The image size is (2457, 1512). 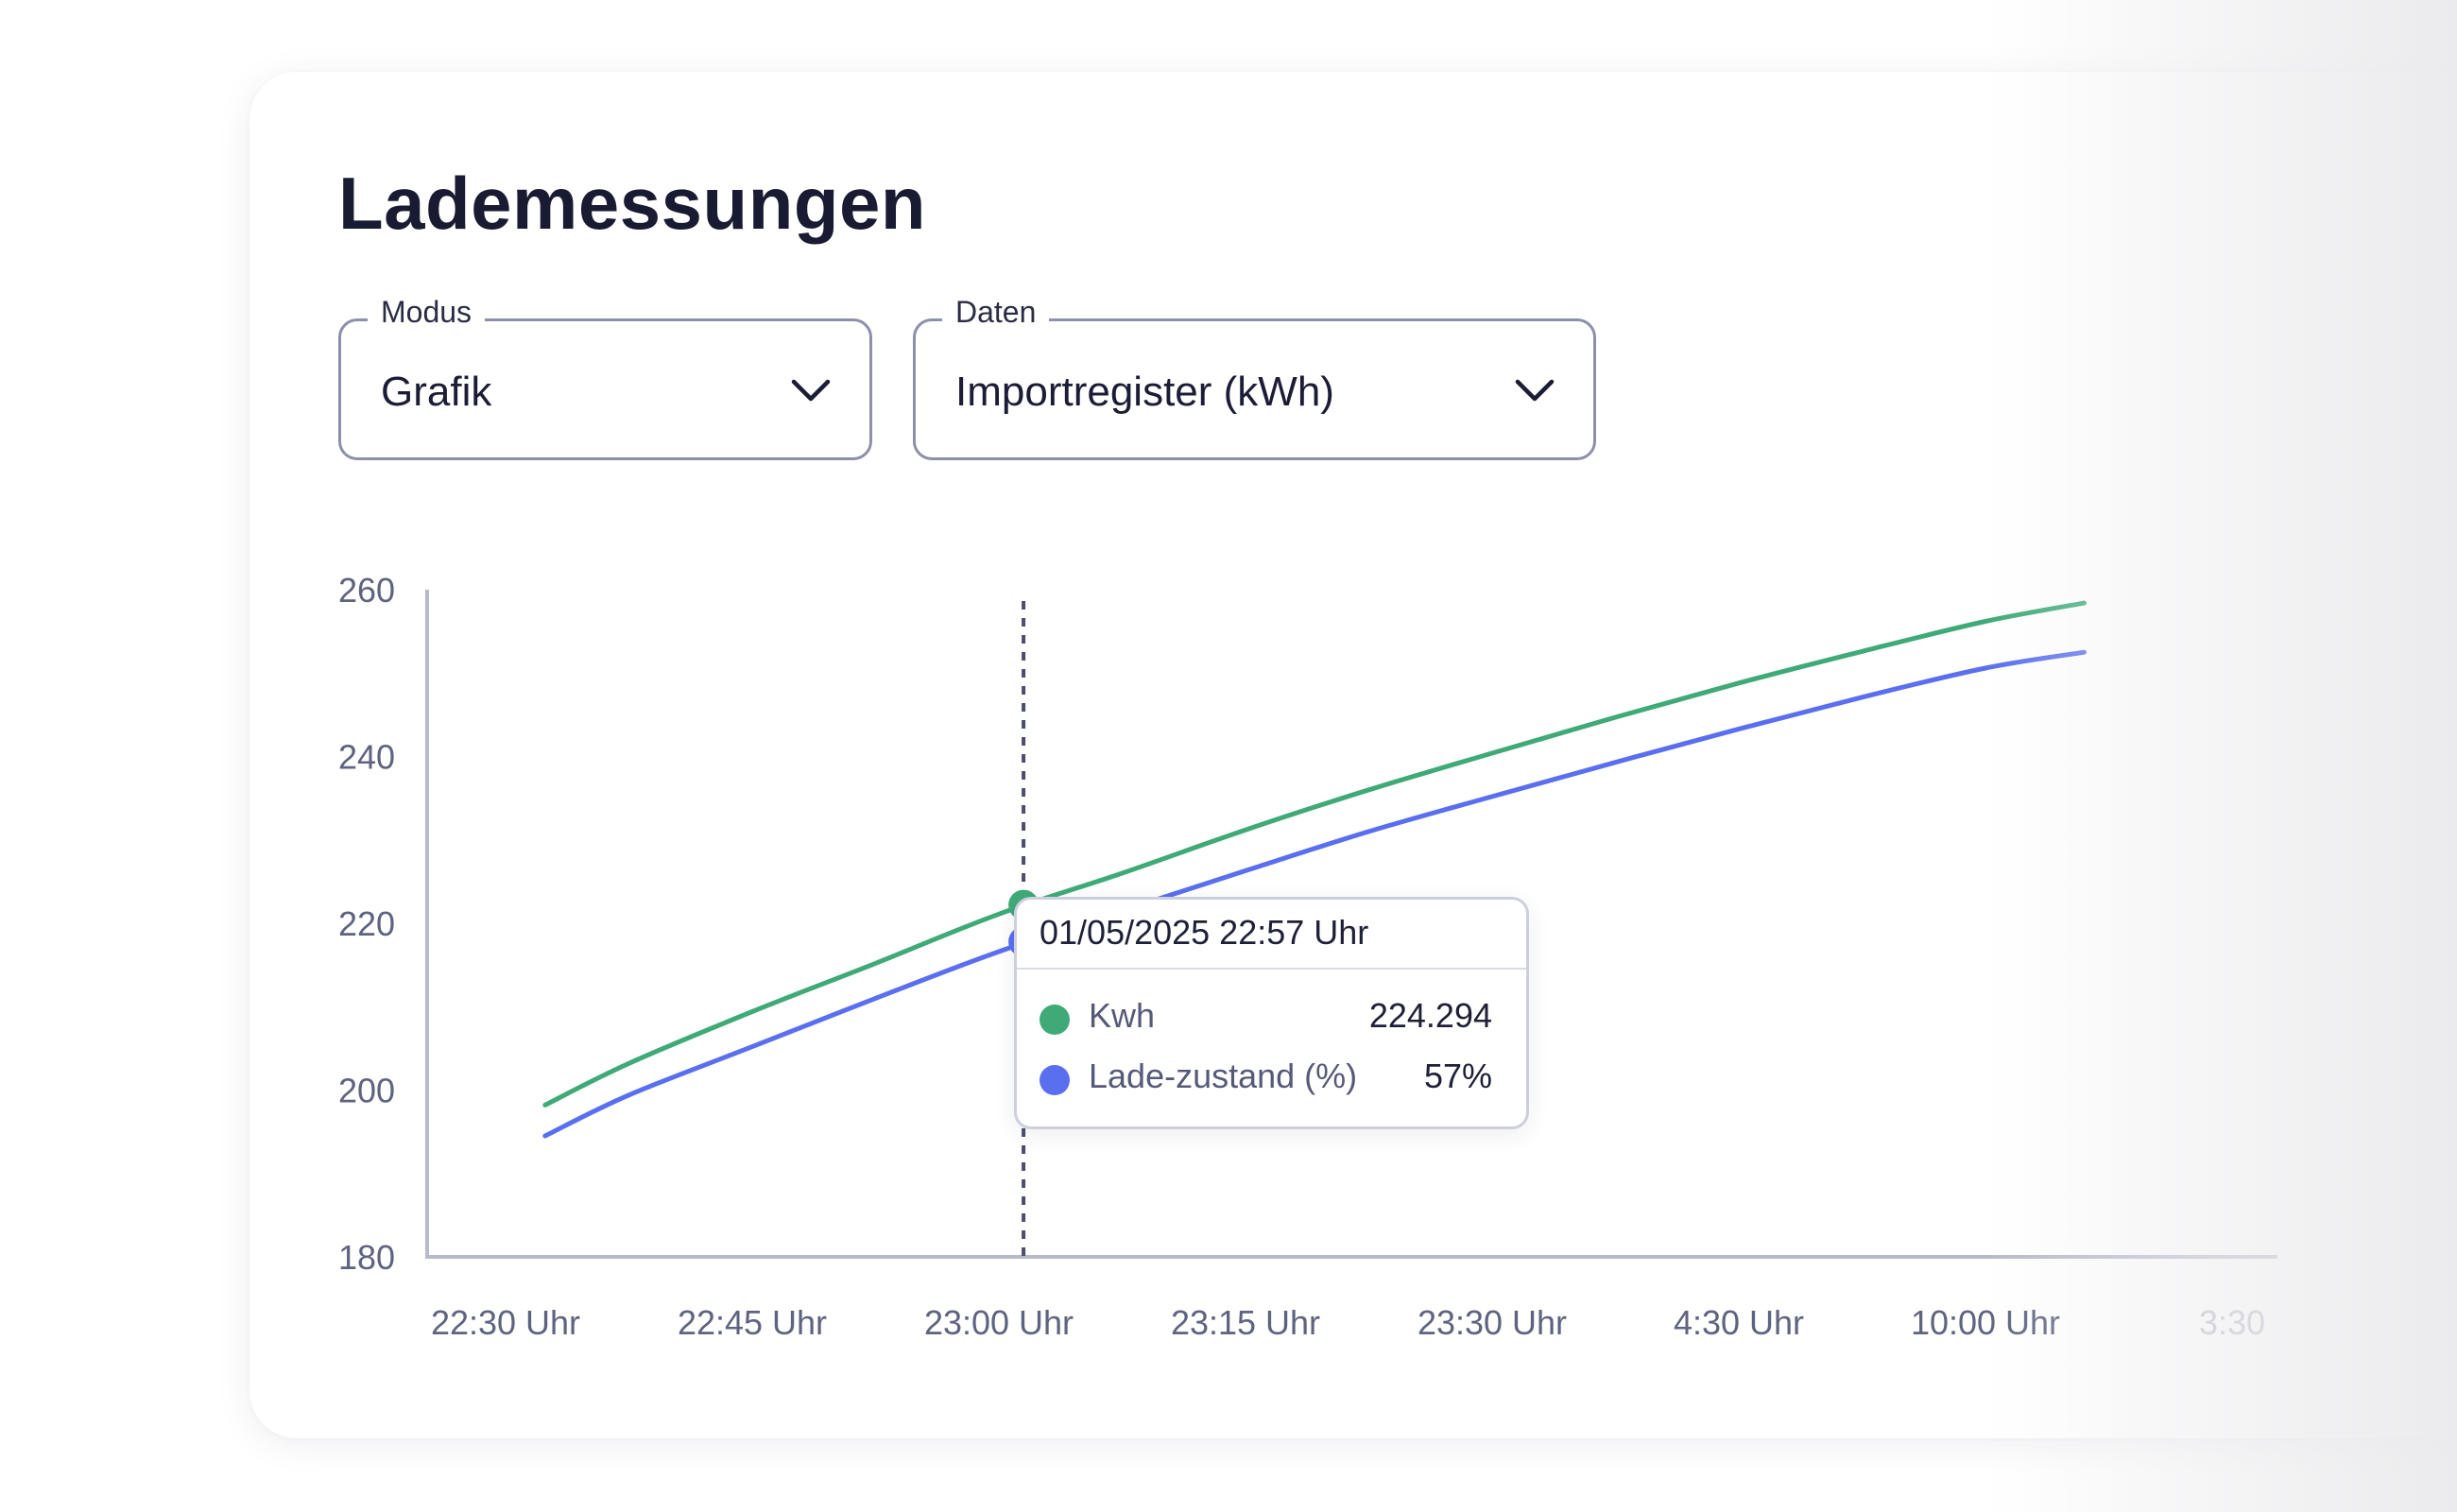 What do you see at coordinates (1739, 1322) in the screenshot?
I see `x-tick-label: 4:30 Uhr` at bounding box center [1739, 1322].